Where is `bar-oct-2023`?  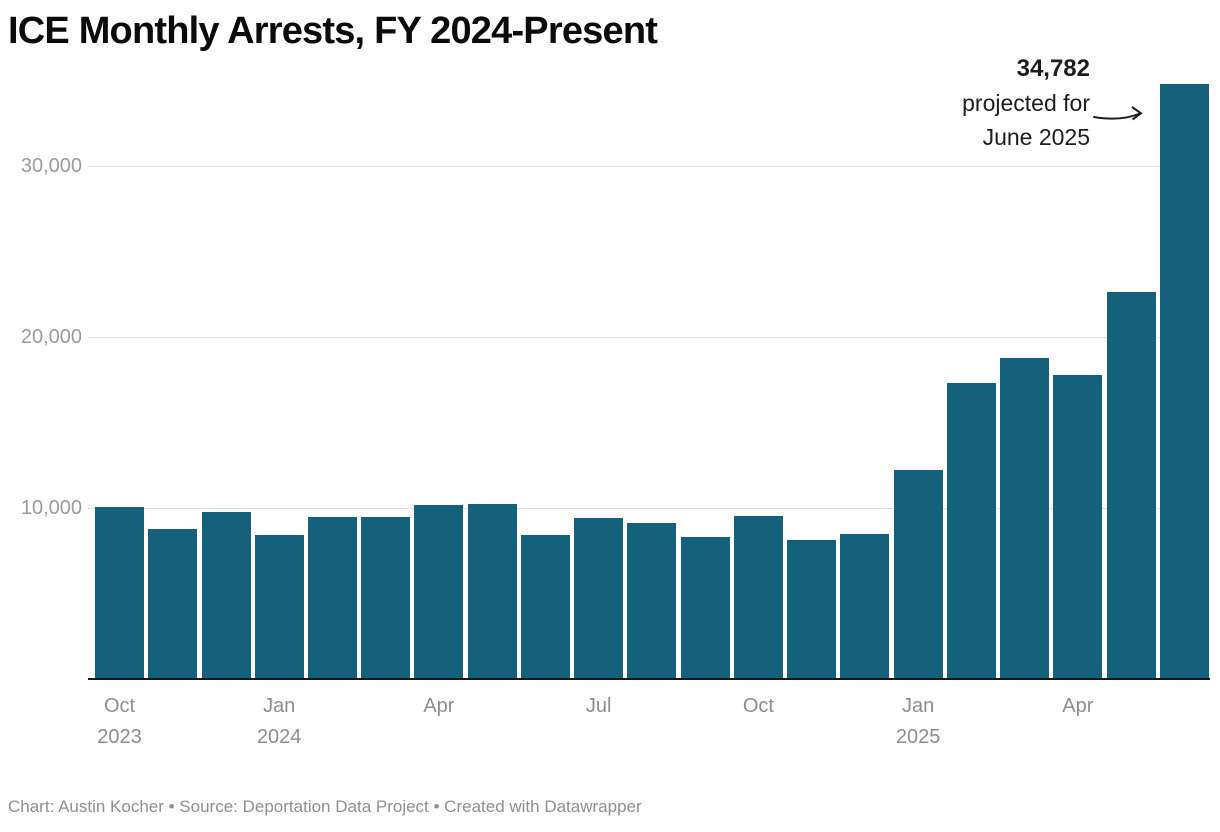
bar-oct-2023 is located at coordinates (119, 593).